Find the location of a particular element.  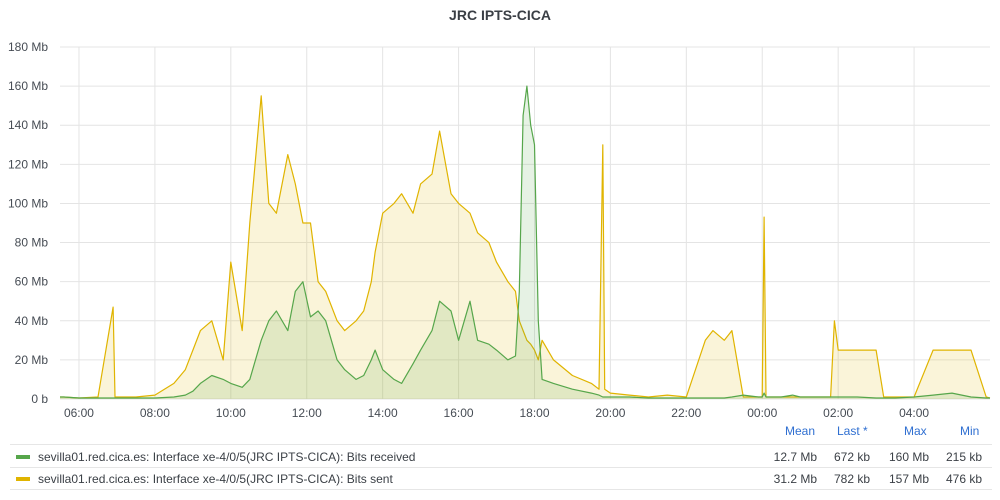

x-tick-label: 20:00 is located at coordinates (610, 413).